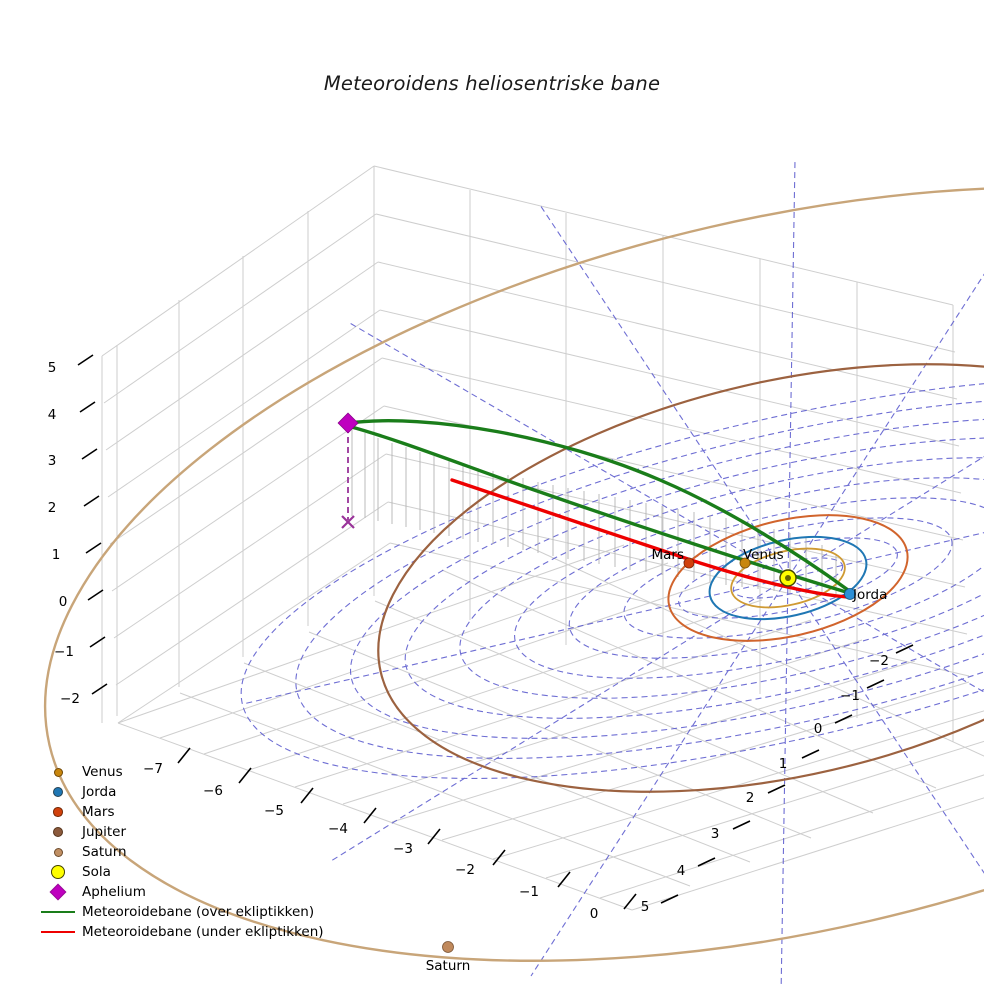 This screenshot has width=984, height=984. Describe the element at coordinates (52, 461) in the screenshot. I see `axis-tick-label-z-2: 3` at that location.